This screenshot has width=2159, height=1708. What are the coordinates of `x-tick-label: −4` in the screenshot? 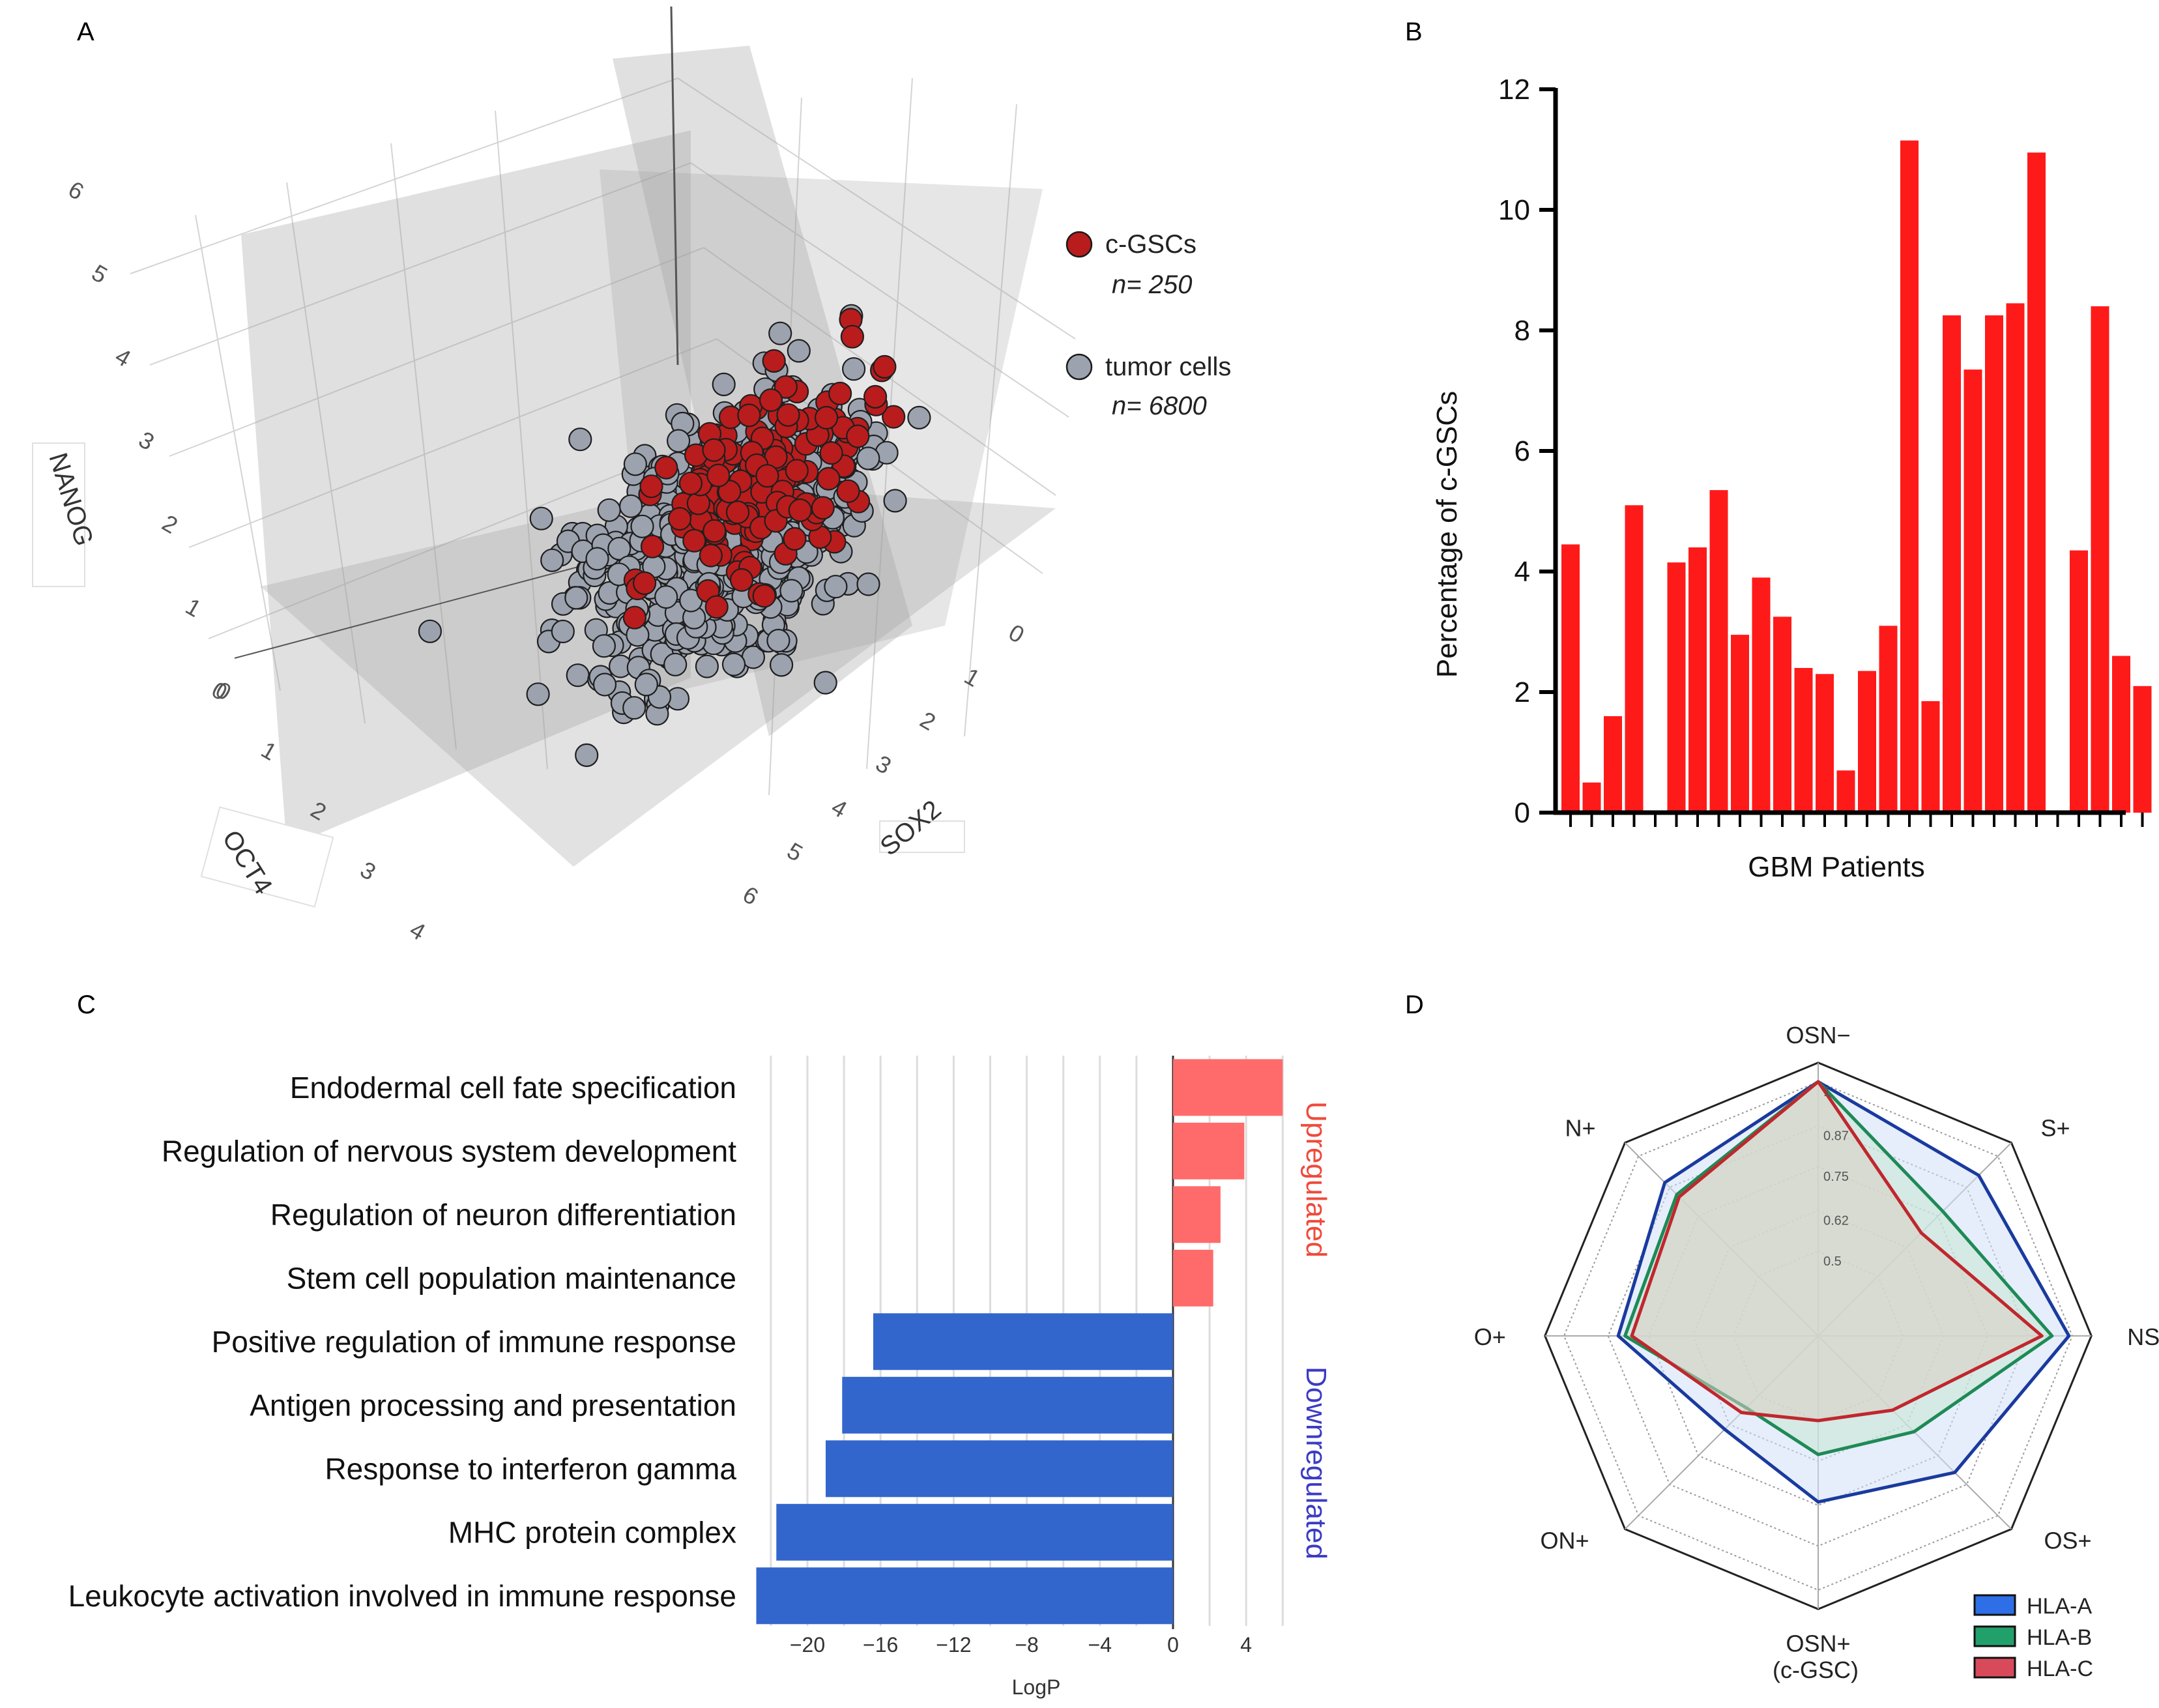 It's located at (1100, 1645).